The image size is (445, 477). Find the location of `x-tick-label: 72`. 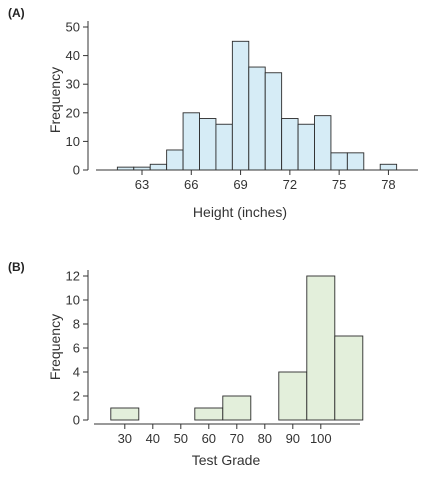

x-tick-label: 72 is located at coordinates (290, 184).